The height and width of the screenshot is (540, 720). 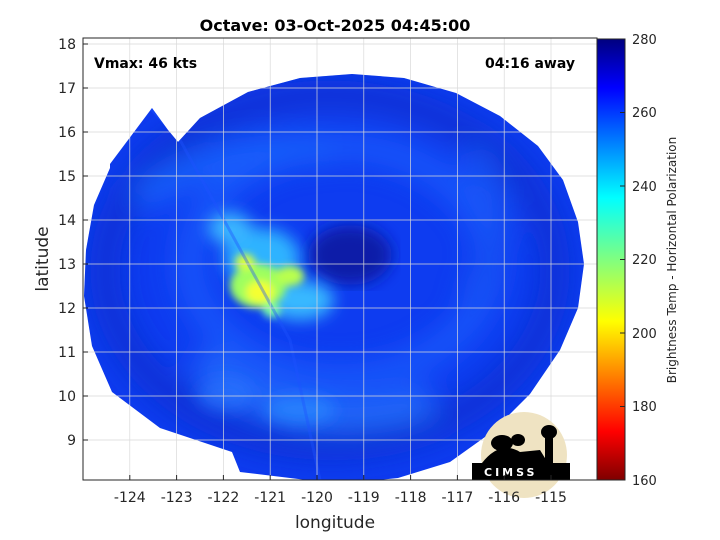 I want to click on colorbar-tick-labels: 160 180 200 220 240 260 280, so click(x=644, y=261).